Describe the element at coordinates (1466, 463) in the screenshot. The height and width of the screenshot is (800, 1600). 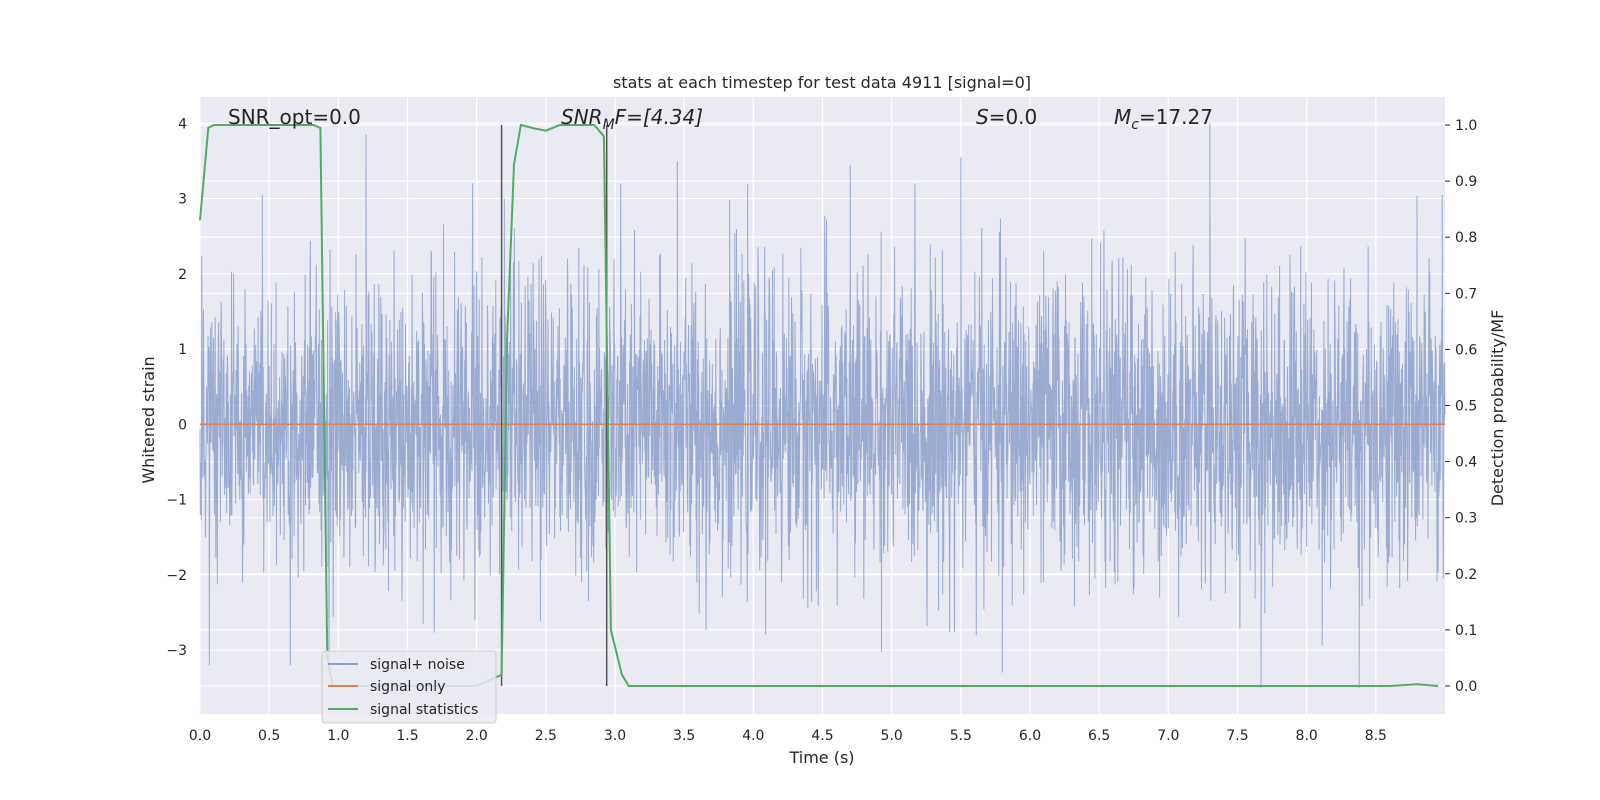
I see `y-tick-label-right: 0.4` at that location.